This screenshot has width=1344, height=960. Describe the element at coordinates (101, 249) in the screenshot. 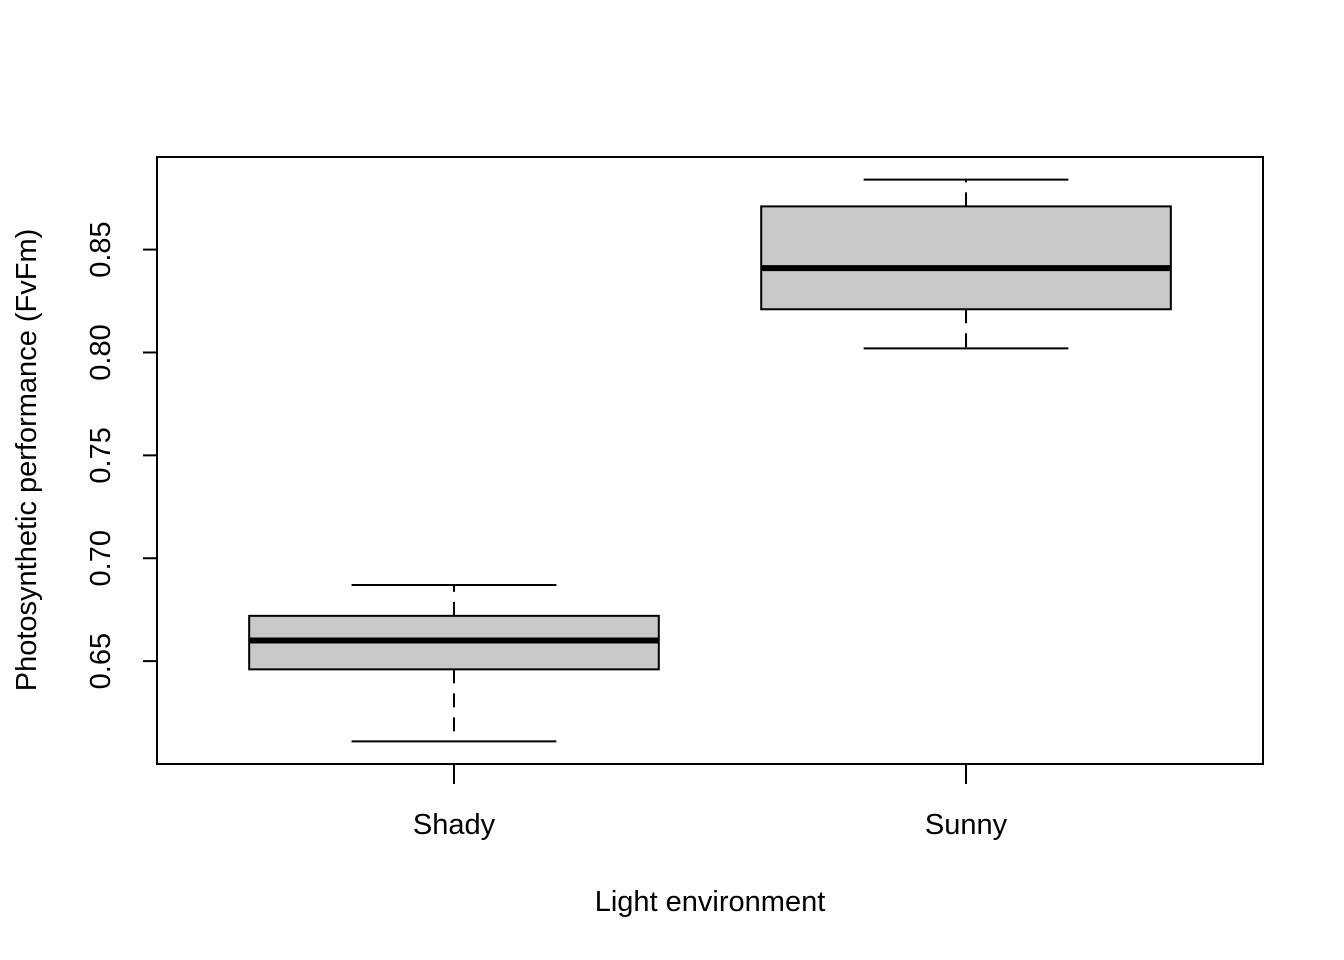

I see `y-tick-label: 0.85` at that location.